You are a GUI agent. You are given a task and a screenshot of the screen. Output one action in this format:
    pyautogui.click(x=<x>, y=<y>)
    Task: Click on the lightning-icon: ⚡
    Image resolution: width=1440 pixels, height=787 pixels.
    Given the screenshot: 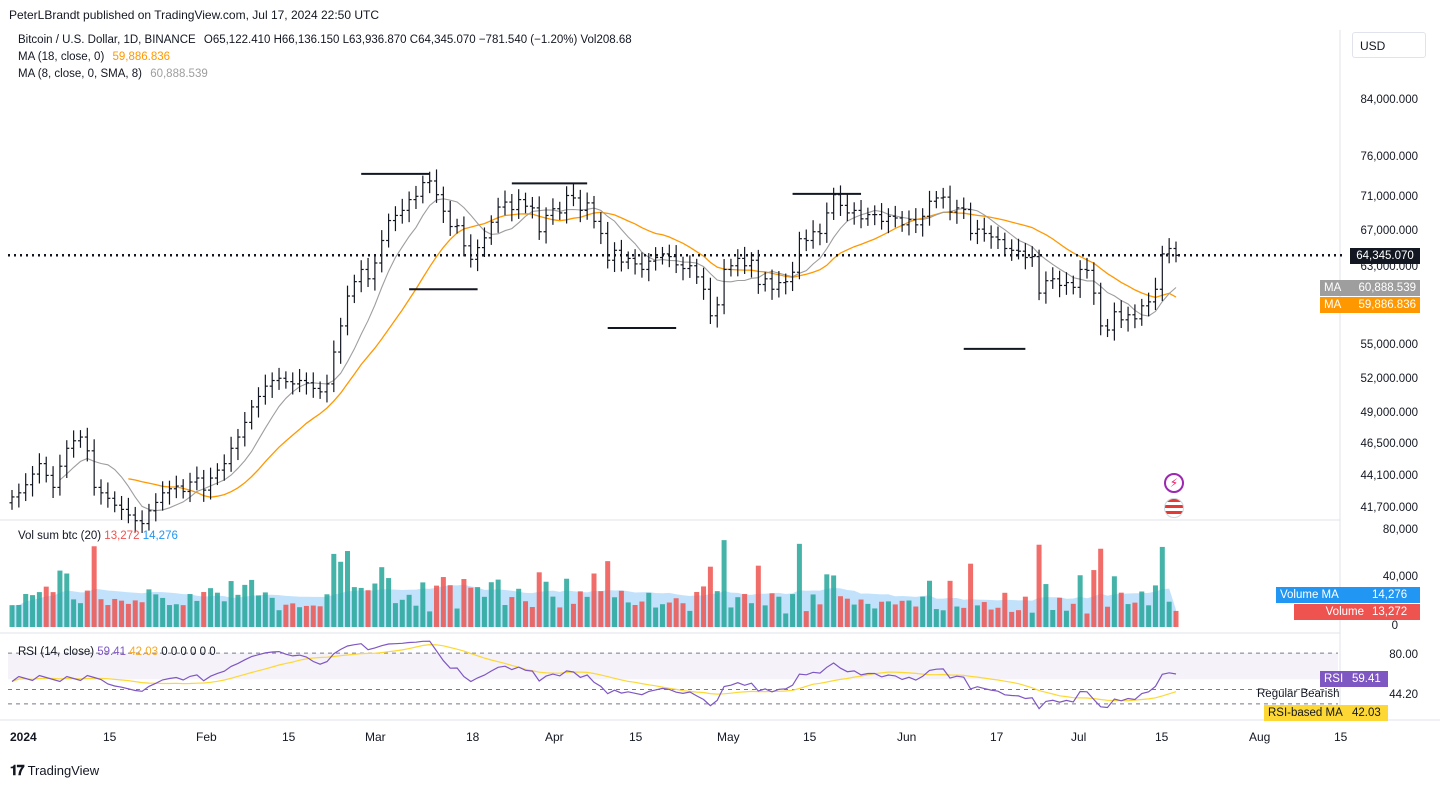 What is the action you would take?
    pyautogui.click(x=1174, y=483)
    